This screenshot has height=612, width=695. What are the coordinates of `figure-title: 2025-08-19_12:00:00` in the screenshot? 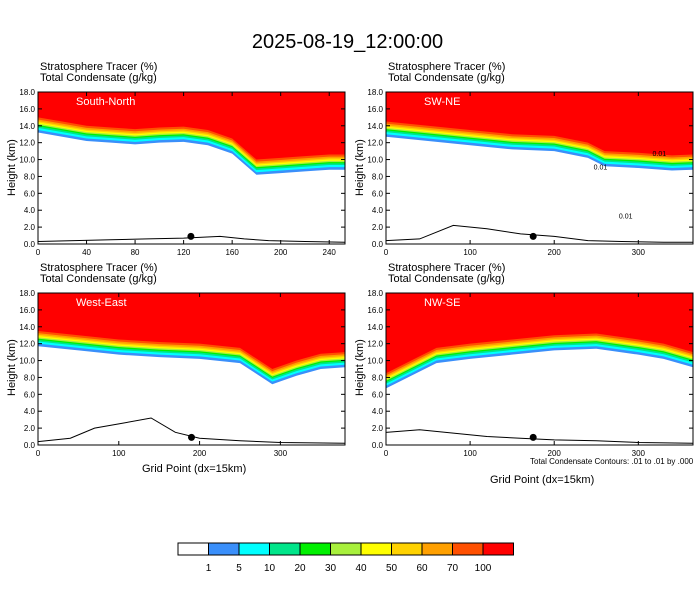 It's located at (347, 42).